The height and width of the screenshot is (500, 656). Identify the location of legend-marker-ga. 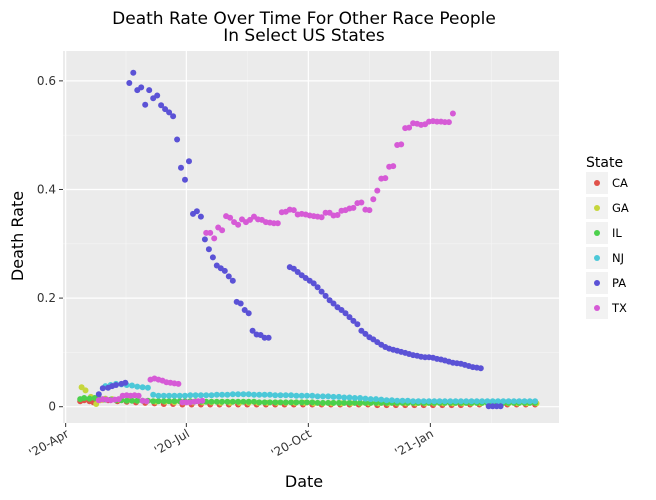
(597, 208).